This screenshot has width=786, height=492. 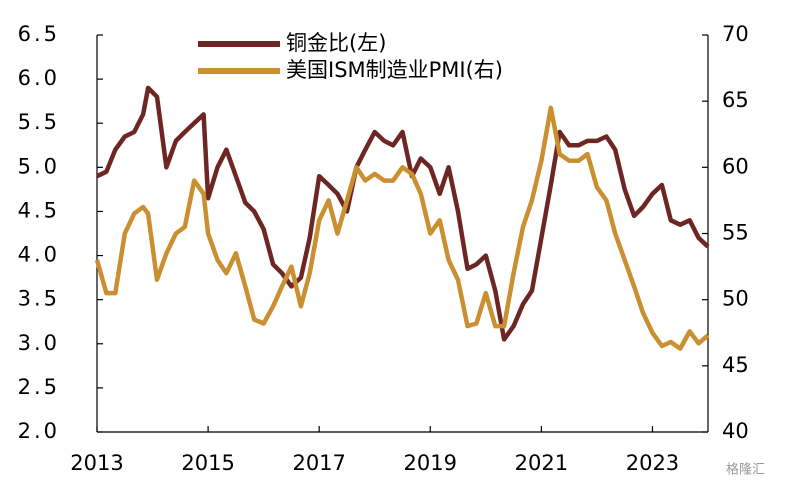 What do you see at coordinates (39, 255) in the screenshot?
I see `y-tick-label: 4.0` at bounding box center [39, 255].